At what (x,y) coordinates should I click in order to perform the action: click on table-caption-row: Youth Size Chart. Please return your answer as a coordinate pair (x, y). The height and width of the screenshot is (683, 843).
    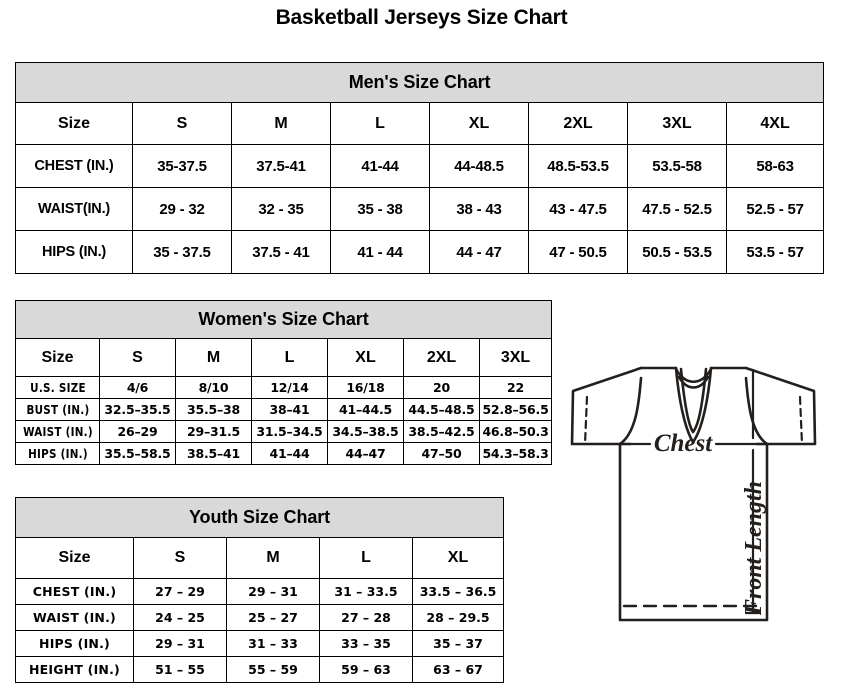
    Looking at the image, I should click on (259, 517).